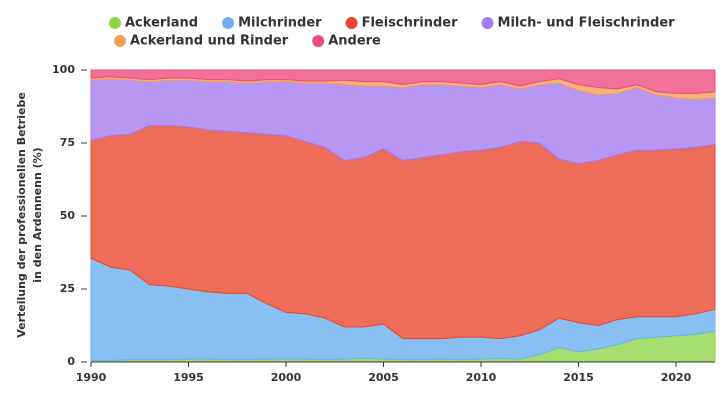 Image resolution: width=725 pixels, height=400 pixels. Describe the element at coordinates (209, 41) in the screenshot. I see `legend-label: Ackerland und Rinder` at that location.